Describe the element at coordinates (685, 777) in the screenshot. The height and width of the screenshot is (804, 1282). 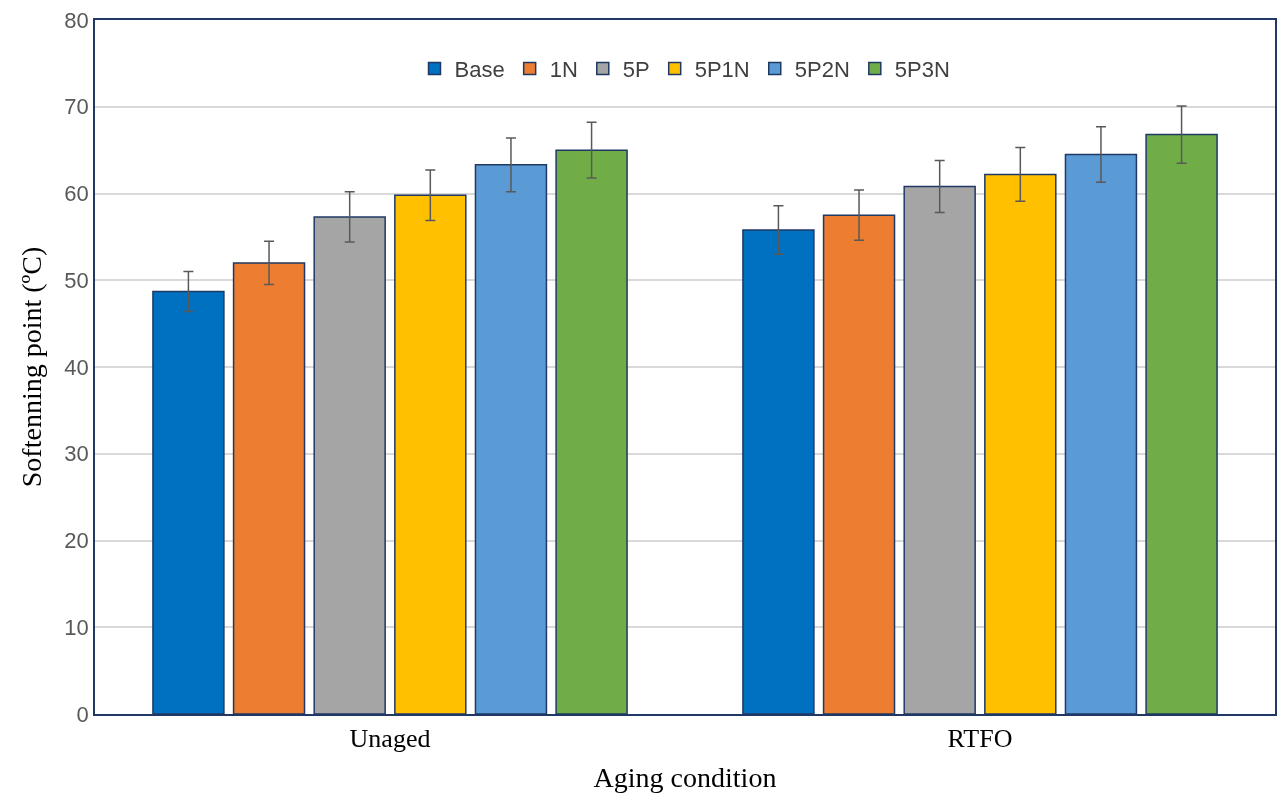
I see `x-axis-title: Aging condition` at that location.